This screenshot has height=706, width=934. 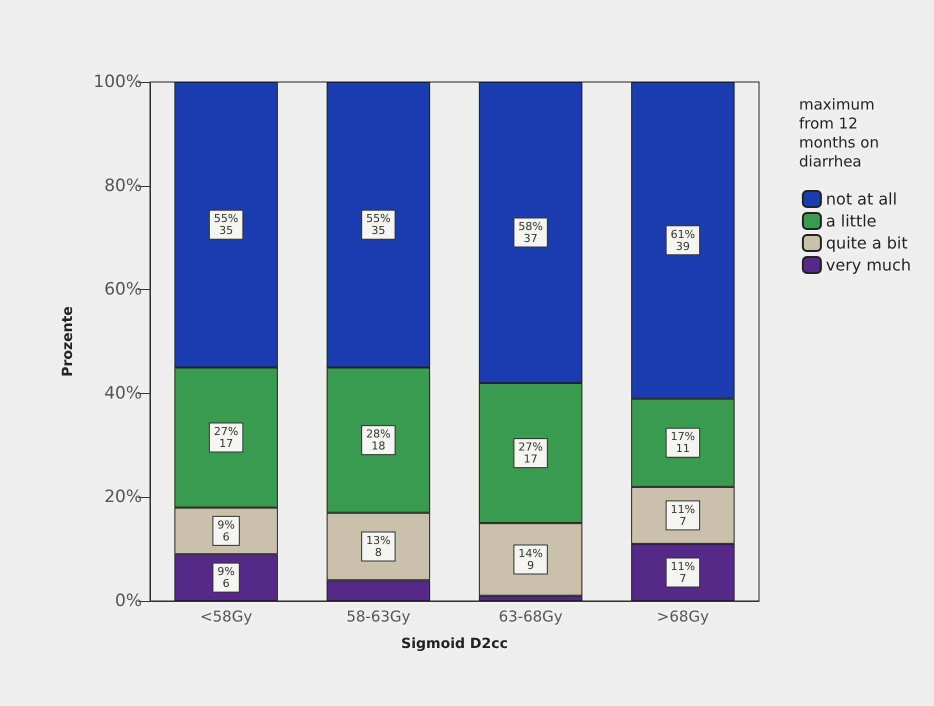 What do you see at coordinates (867, 243) in the screenshot?
I see `legend-label: quite a bit` at bounding box center [867, 243].